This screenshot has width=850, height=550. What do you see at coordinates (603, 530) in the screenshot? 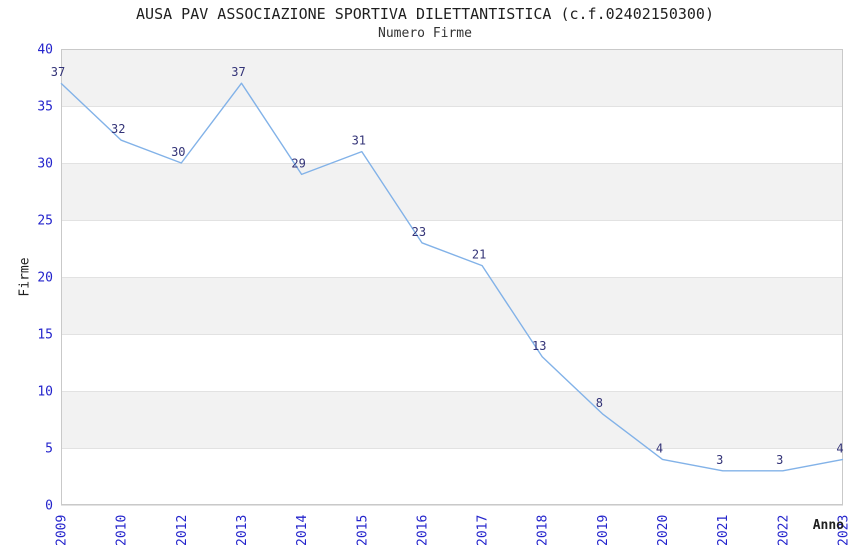
I see `x-tick-label: 2019` at bounding box center [603, 530].